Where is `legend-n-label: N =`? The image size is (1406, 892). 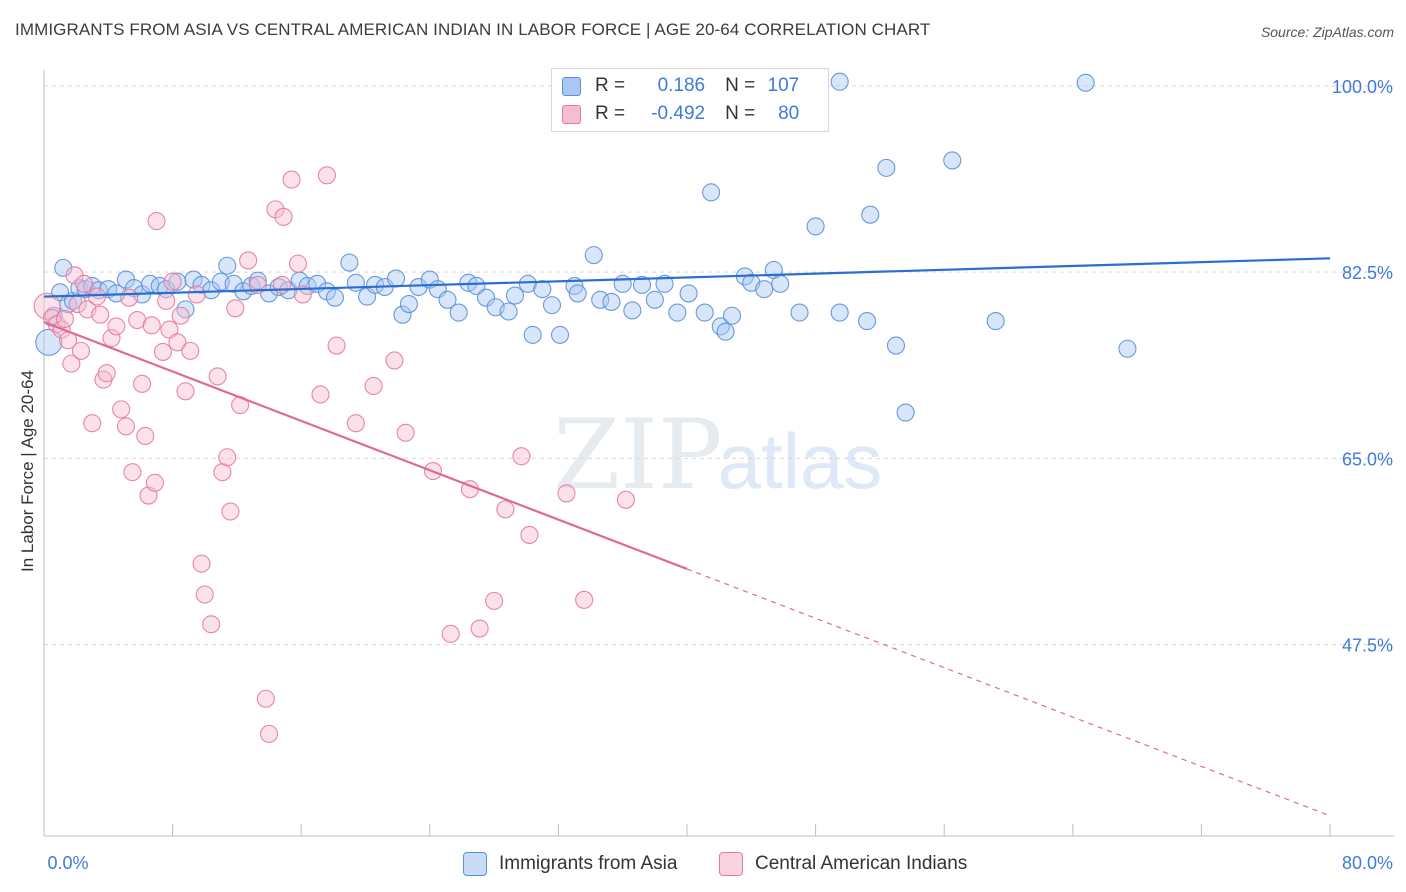
legend-n-label: N = is located at coordinates (740, 85).